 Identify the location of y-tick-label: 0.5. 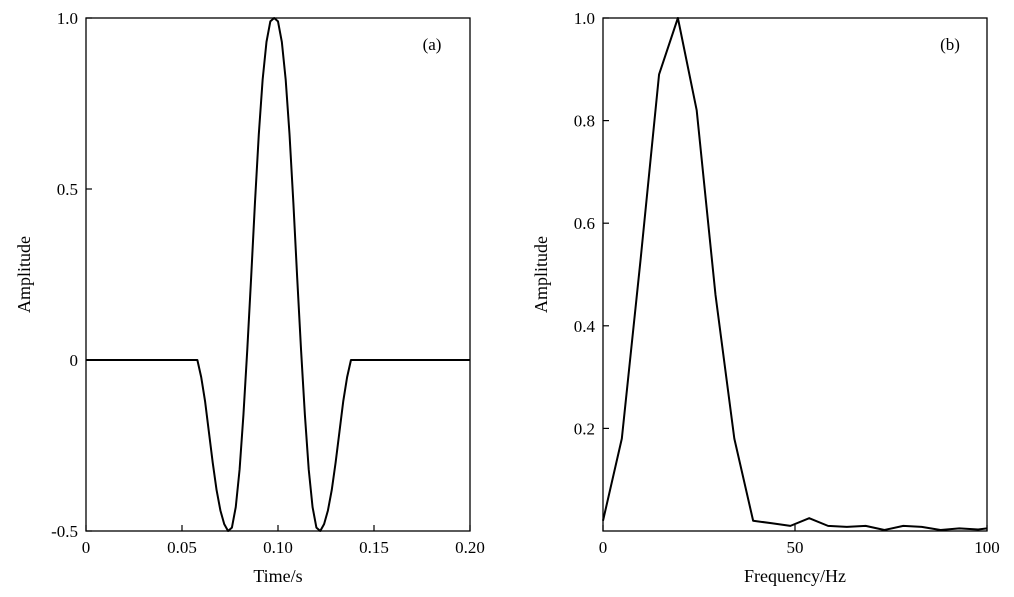
(67, 189).